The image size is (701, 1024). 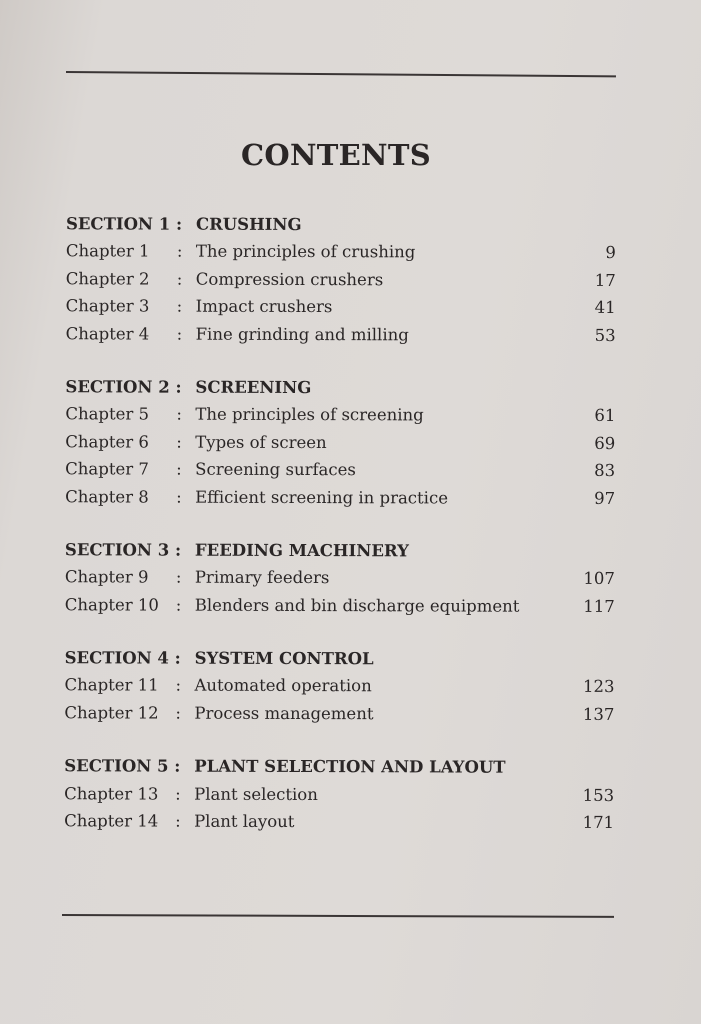 I want to click on chapter-label: Chapter 13, so click(x=111, y=793).